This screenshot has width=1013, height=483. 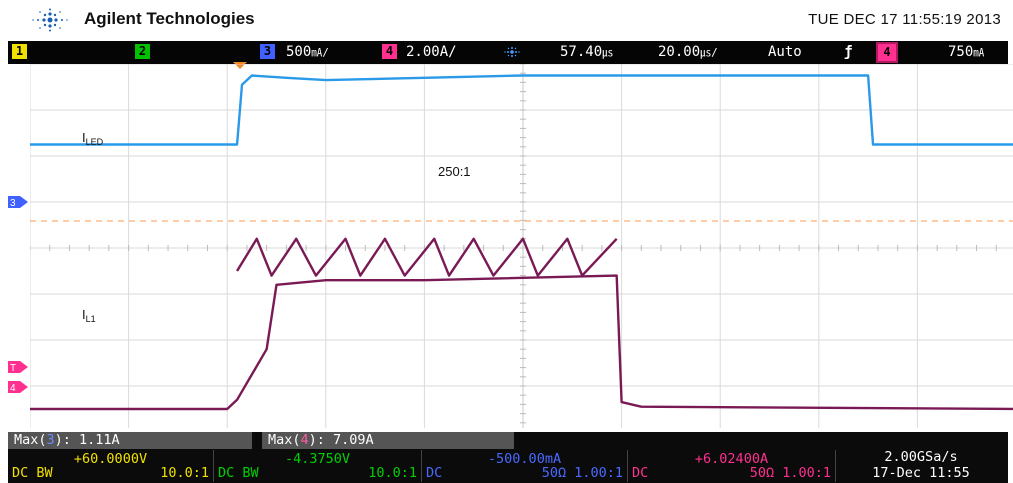 I want to click on ch2-offset: -4.3750V, so click(x=317, y=459).